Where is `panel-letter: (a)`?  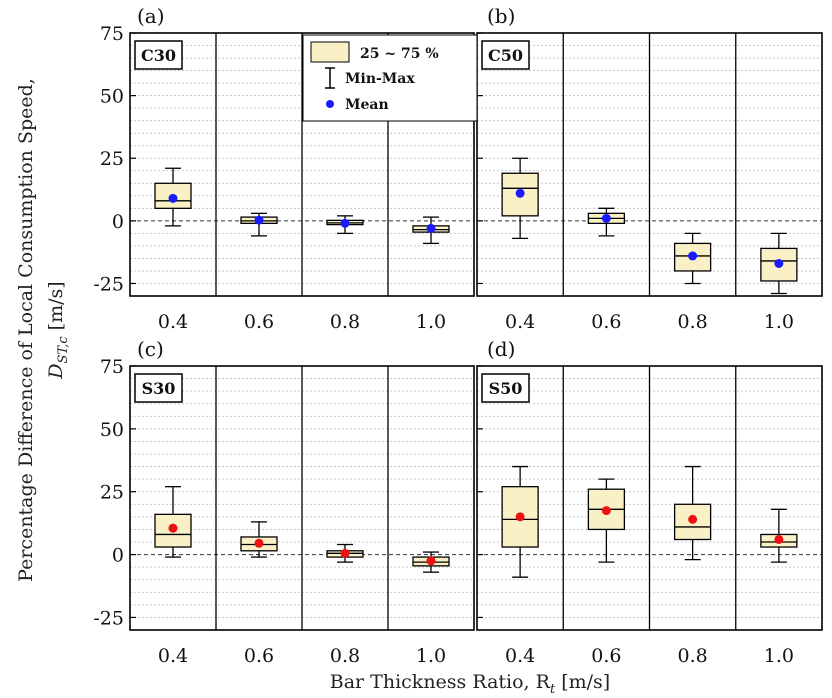 panel-letter: (a) is located at coordinates (151, 16).